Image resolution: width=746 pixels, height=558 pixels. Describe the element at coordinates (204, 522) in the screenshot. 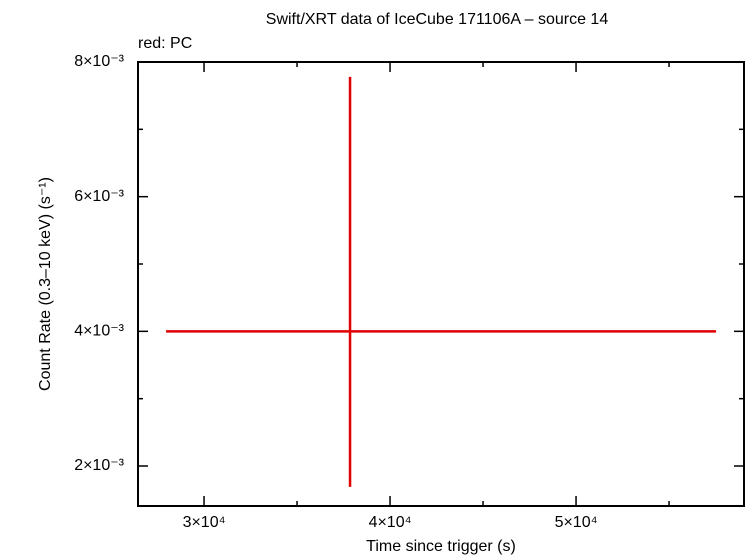

I see `x-tick-label: 3×10⁴` at that location.